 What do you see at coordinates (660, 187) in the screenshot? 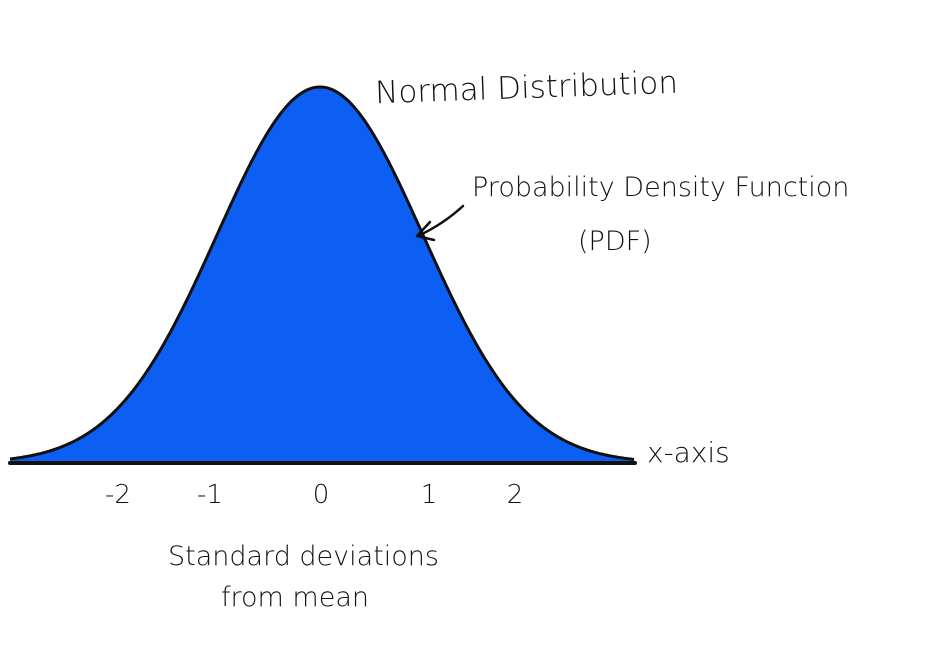
I see `pdf-label-line1: Probability Density Function` at bounding box center [660, 187].